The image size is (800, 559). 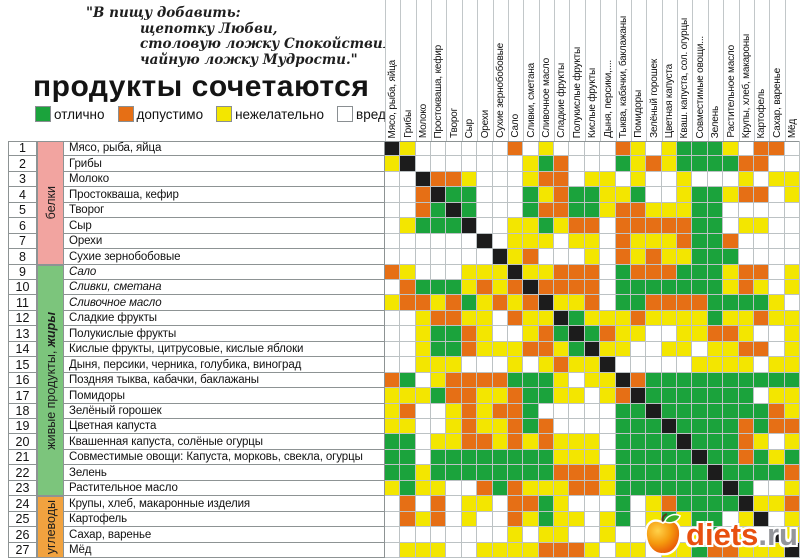 I want to click on column-header-label: Сливки, сметана, so click(x=531, y=100).